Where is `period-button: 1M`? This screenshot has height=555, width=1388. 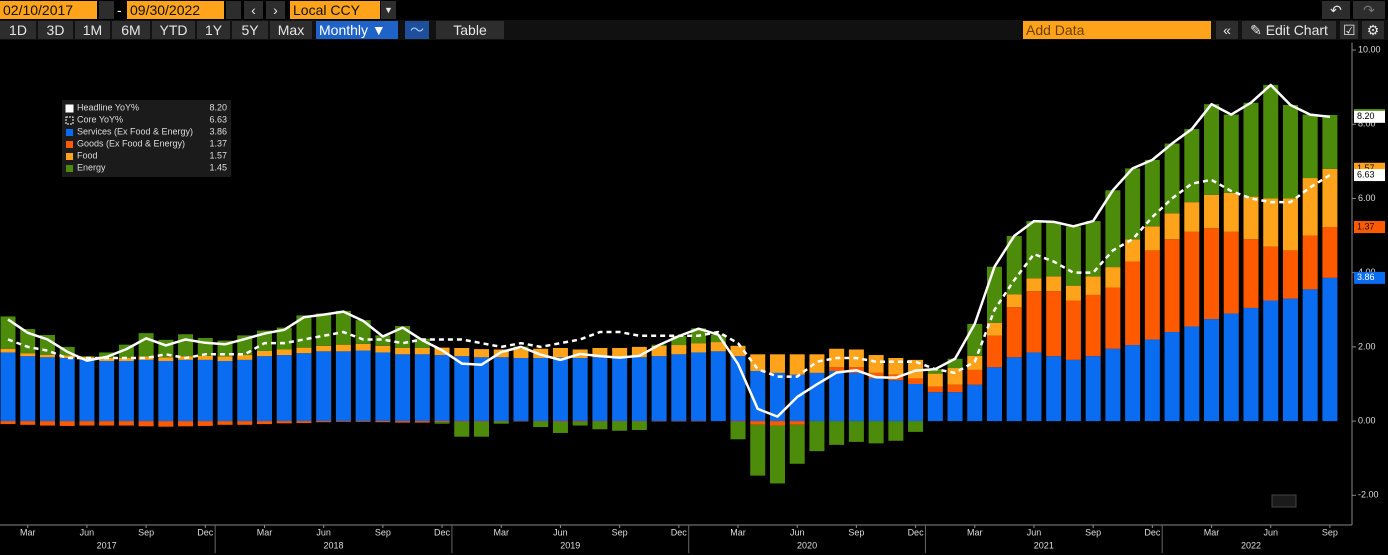
period-button: 1M is located at coordinates (92, 30).